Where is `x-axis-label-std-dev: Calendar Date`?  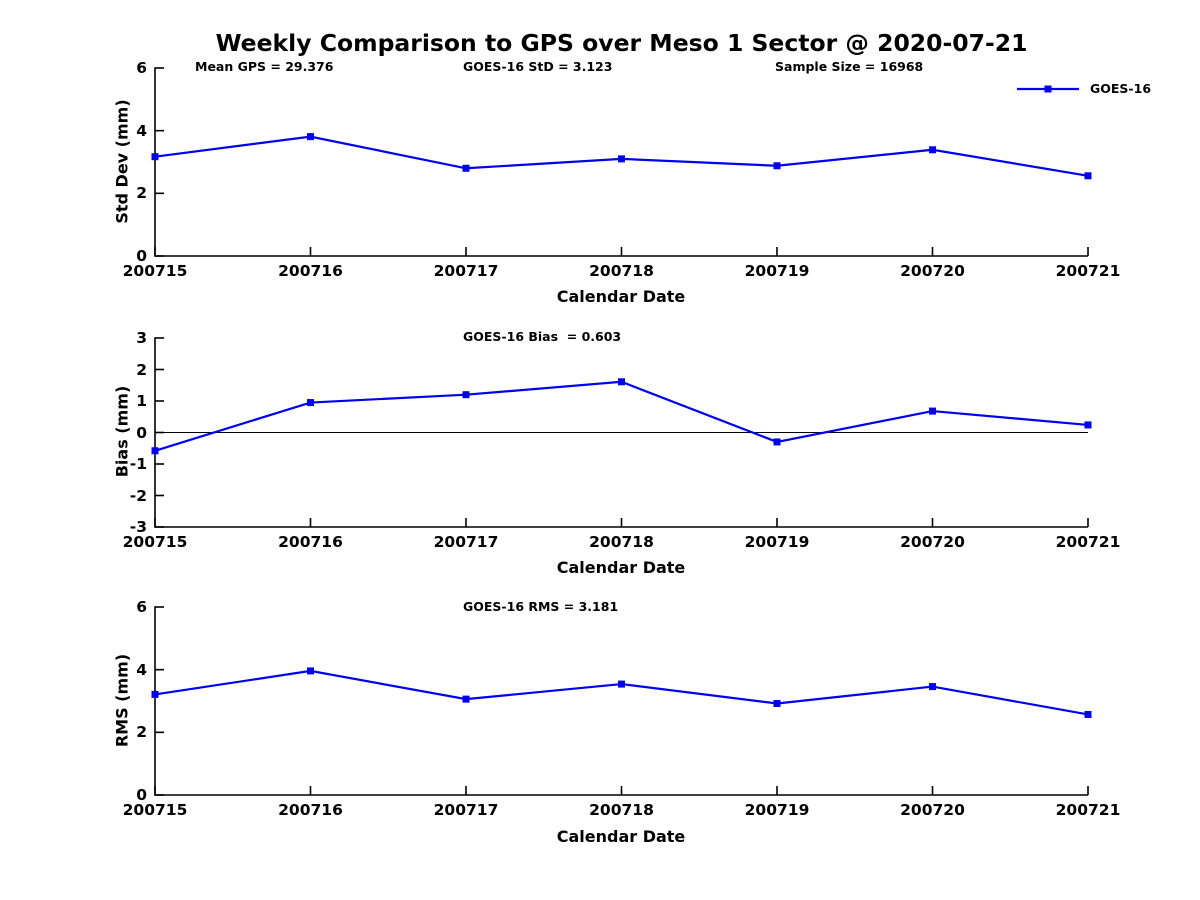
x-axis-label-std-dev: Calendar Date is located at coordinates (621, 296).